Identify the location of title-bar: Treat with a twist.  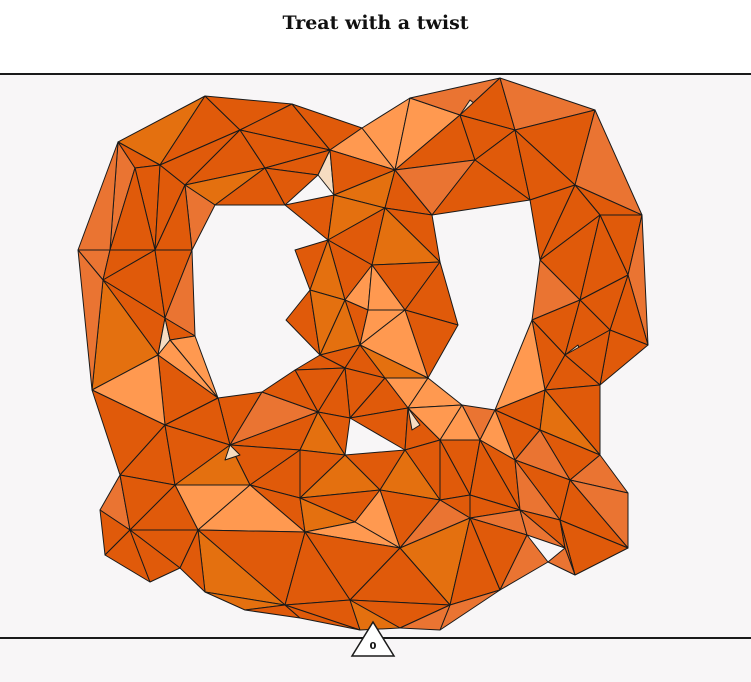
(375, 37).